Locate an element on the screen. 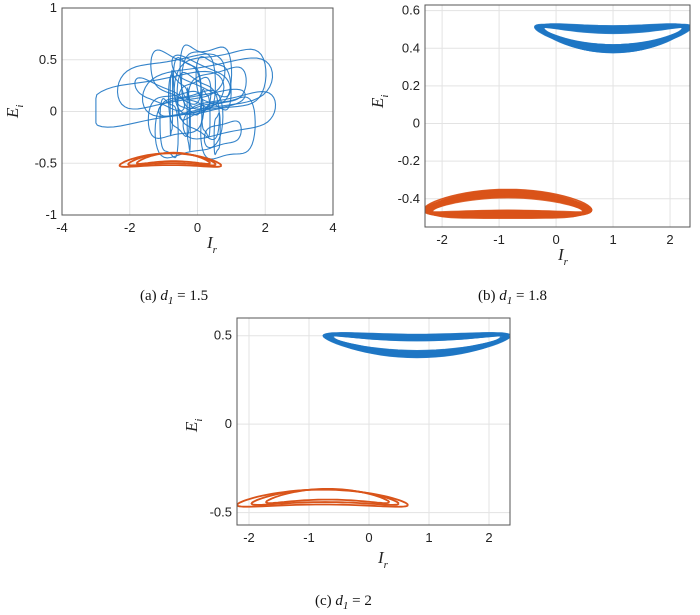 The image size is (700, 615). y-tick-label: -0.2 is located at coordinates (409, 160).